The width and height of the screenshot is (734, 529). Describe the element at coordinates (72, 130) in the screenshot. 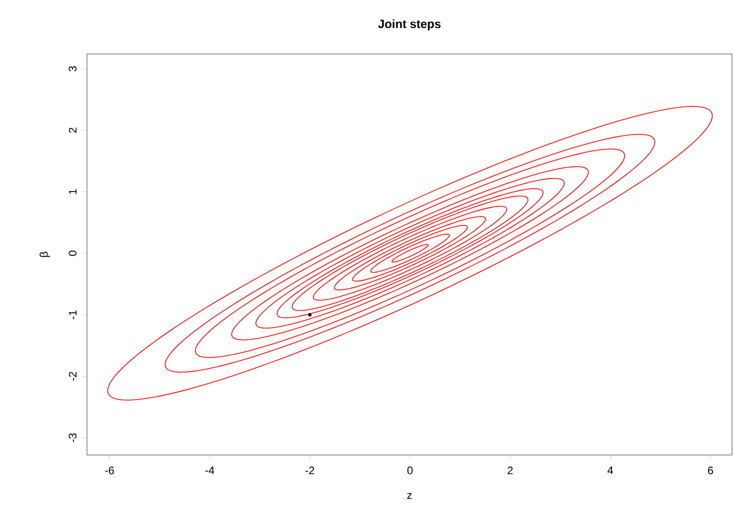

I see `y-tick-label: 2` at that location.